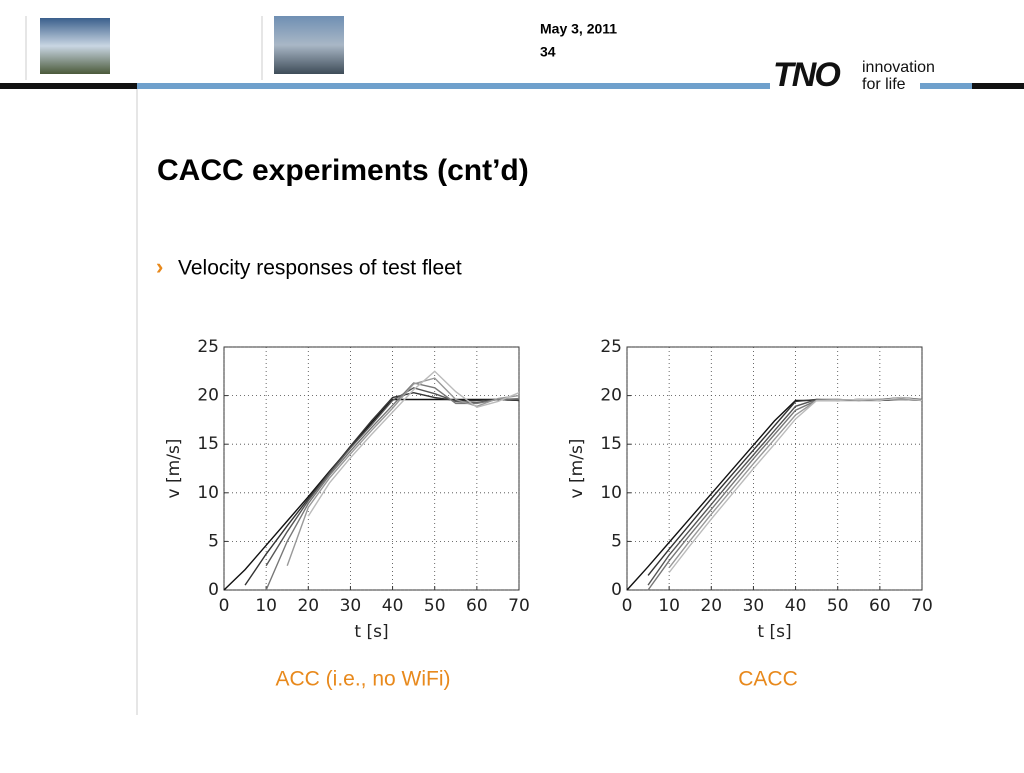  Describe the element at coordinates (884, 84) in the screenshot. I see `logo-tagline: for life` at that location.